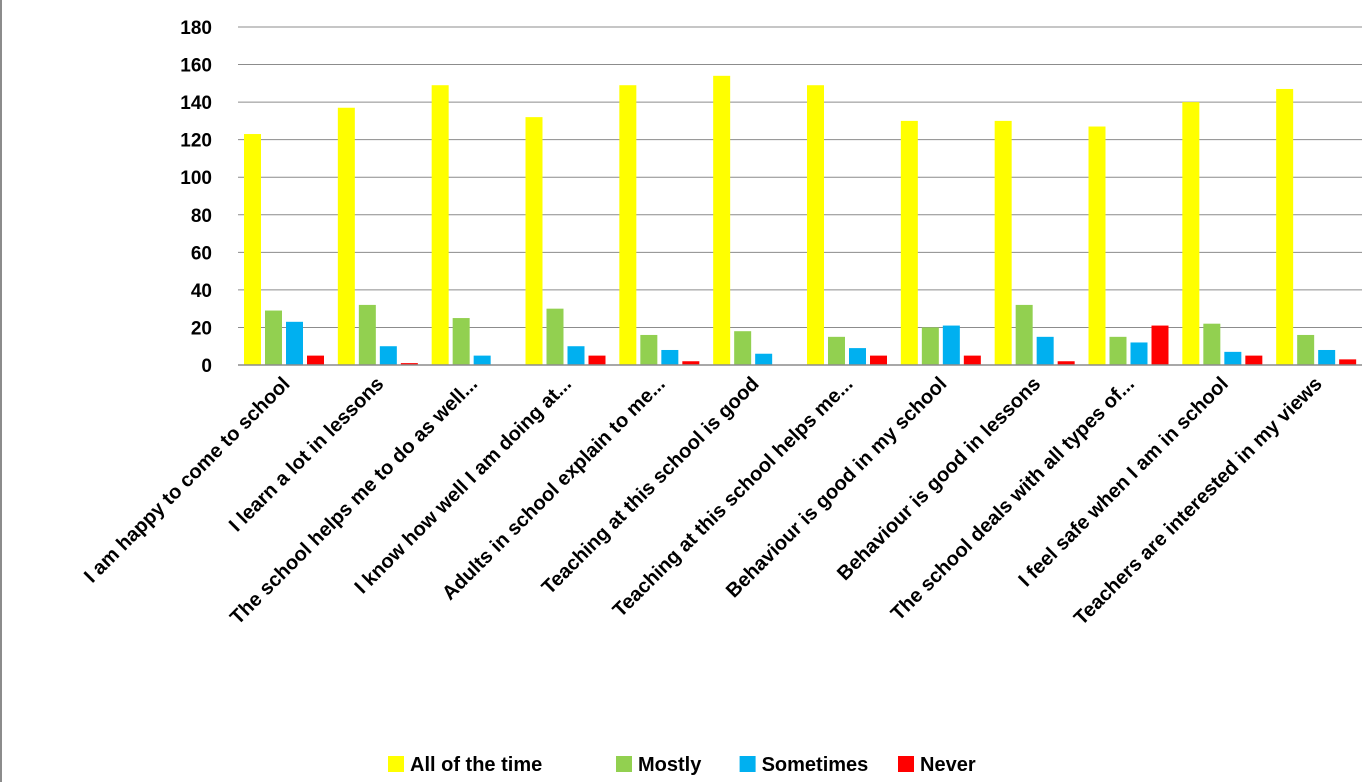 This screenshot has height=782, width=1362. Describe the element at coordinates (476, 765) in the screenshot. I see `legend-label-all-of-the-time: All of the time` at that location.